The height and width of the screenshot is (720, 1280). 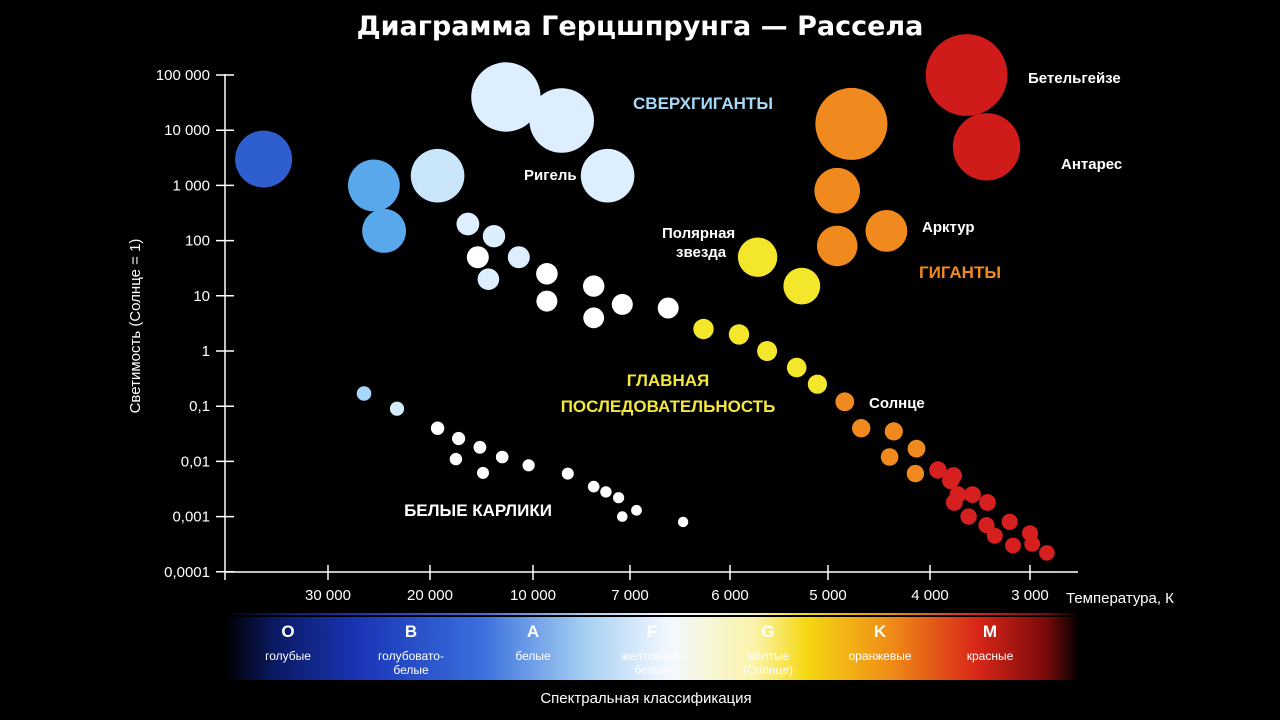 I want to click on spectral-class-letter: M, so click(x=990, y=631).